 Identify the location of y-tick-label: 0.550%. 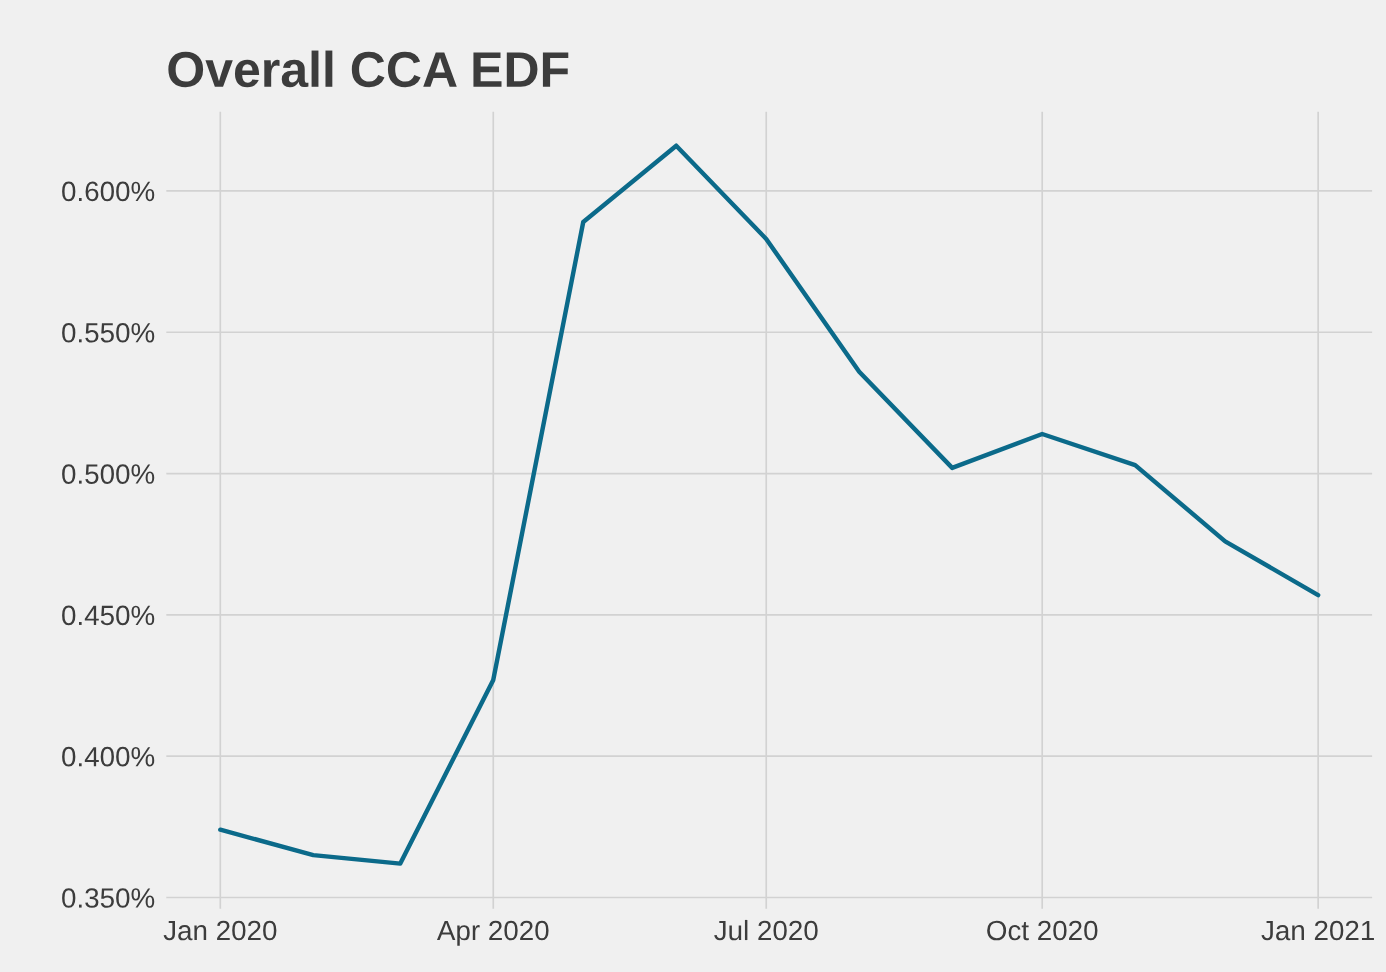
(108, 332).